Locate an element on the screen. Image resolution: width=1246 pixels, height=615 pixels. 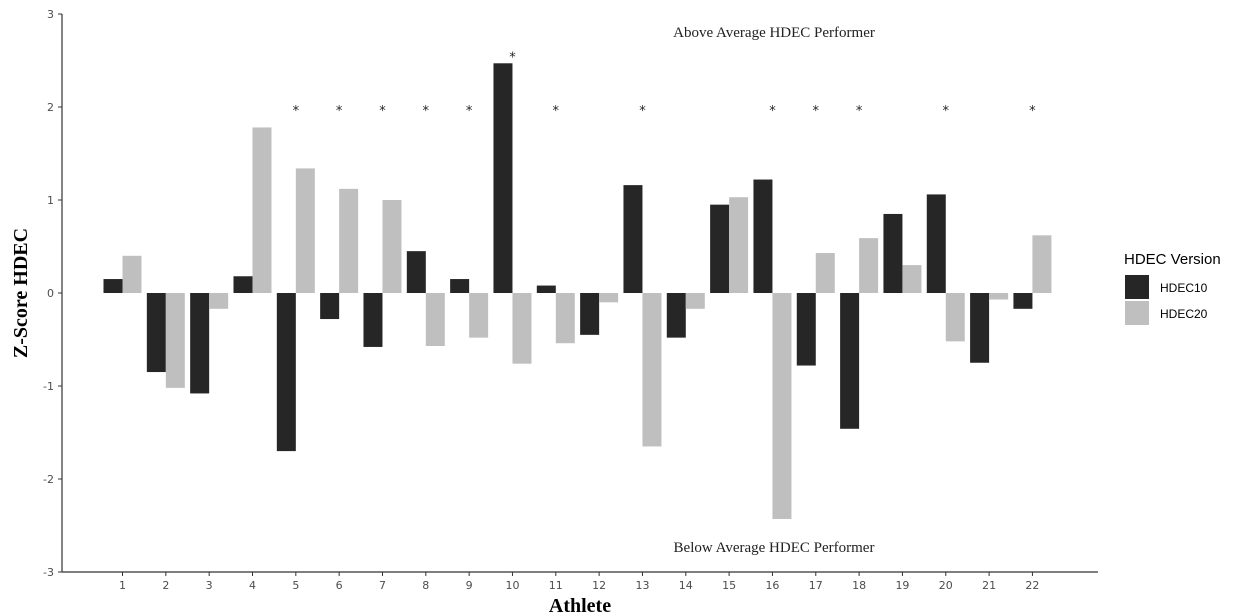
y-tick-label: -2 is located at coordinates (48, 479).